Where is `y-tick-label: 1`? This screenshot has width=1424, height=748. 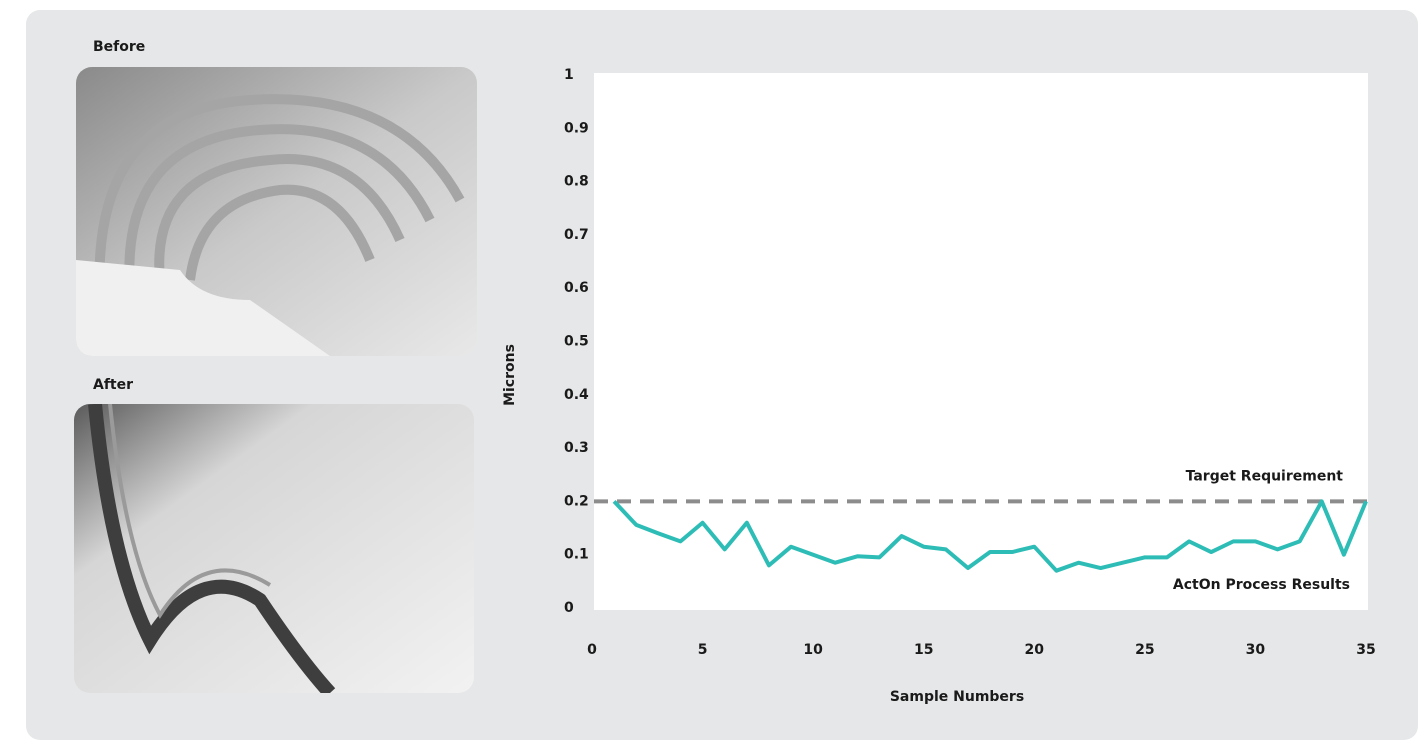 y-tick-label: 1 is located at coordinates (569, 75).